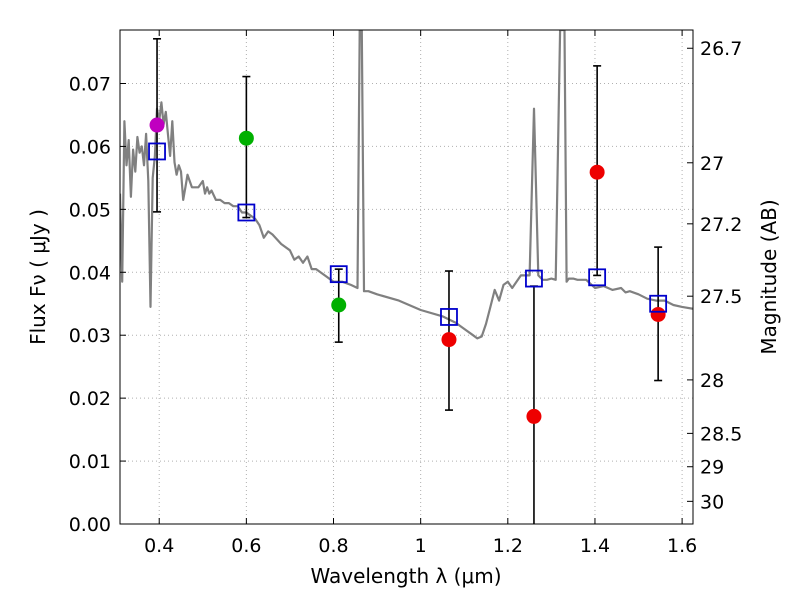 The width and height of the screenshot is (800, 600). I want to click on y-tick-label: 0.04, so click(90, 273).